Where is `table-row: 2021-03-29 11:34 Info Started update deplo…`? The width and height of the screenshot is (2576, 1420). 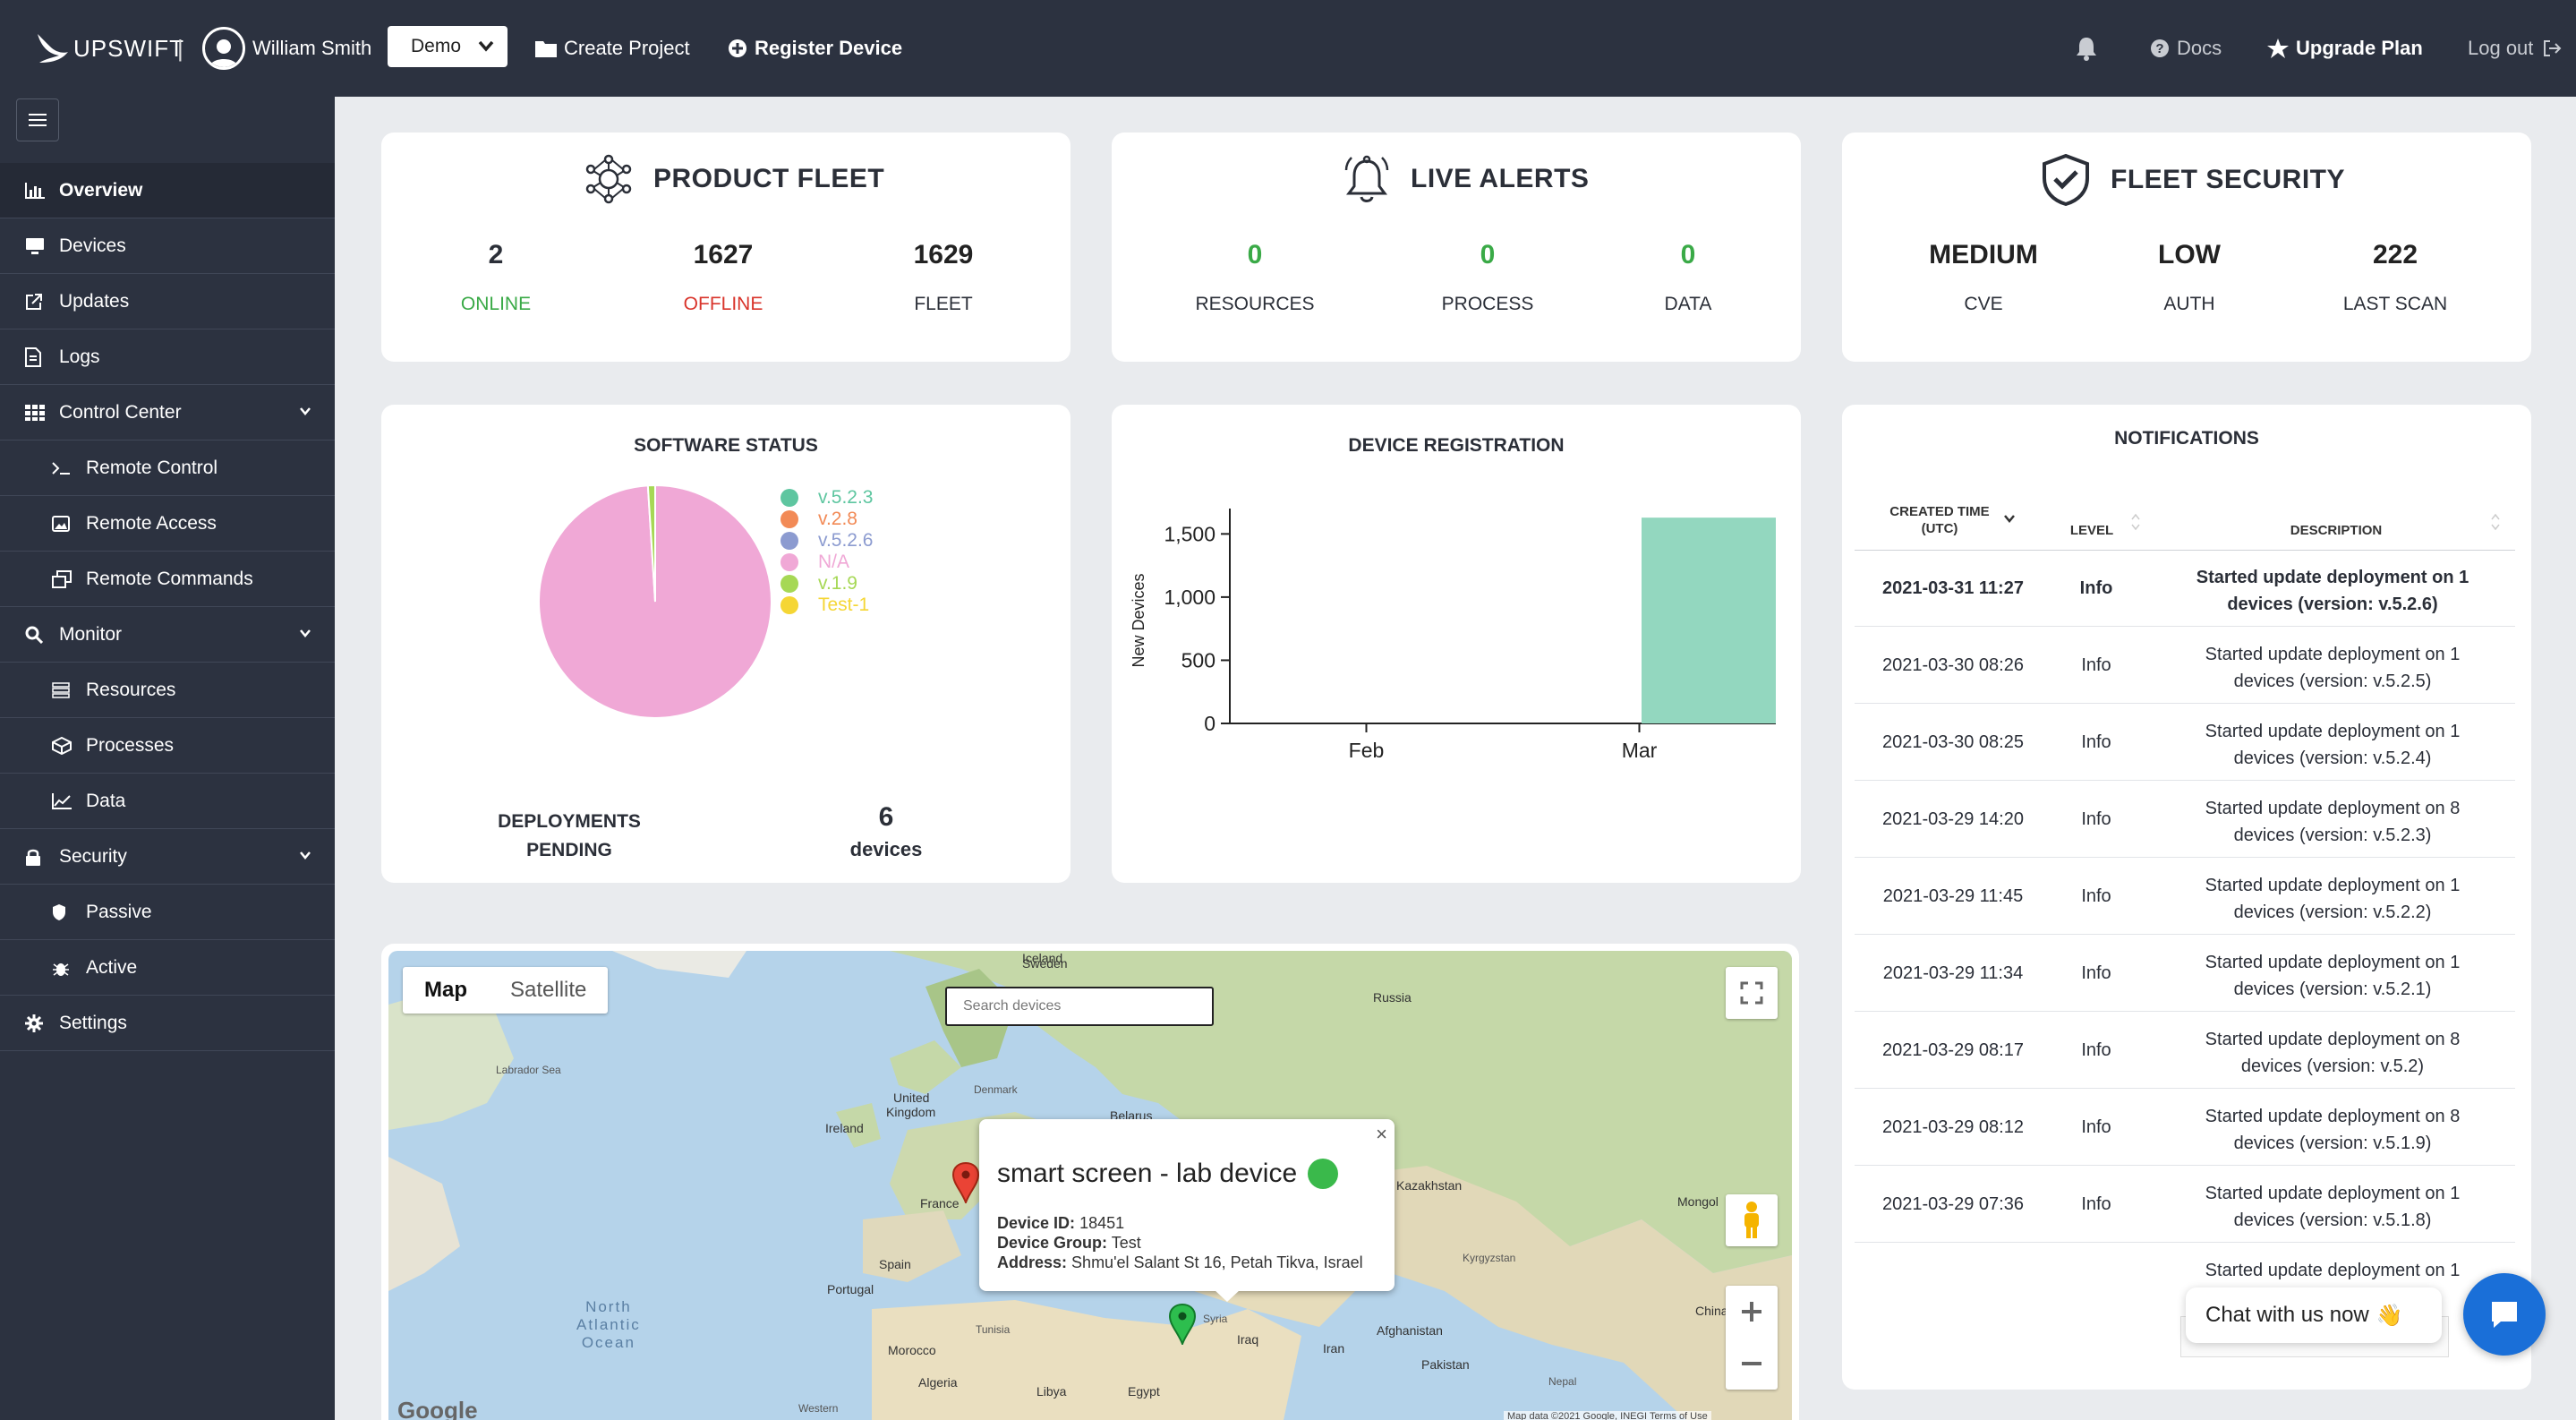 table-row: 2021-03-29 11:34 Info Started update deplo… is located at coordinates (2185, 974).